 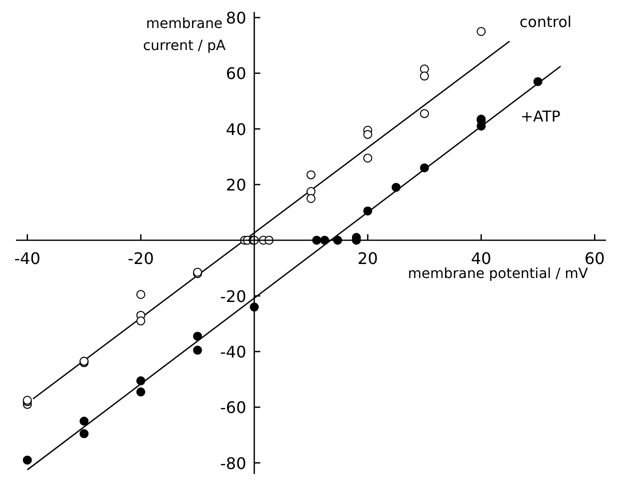 What do you see at coordinates (233, 463) in the screenshot?
I see `y-tick-label: -80` at bounding box center [233, 463].